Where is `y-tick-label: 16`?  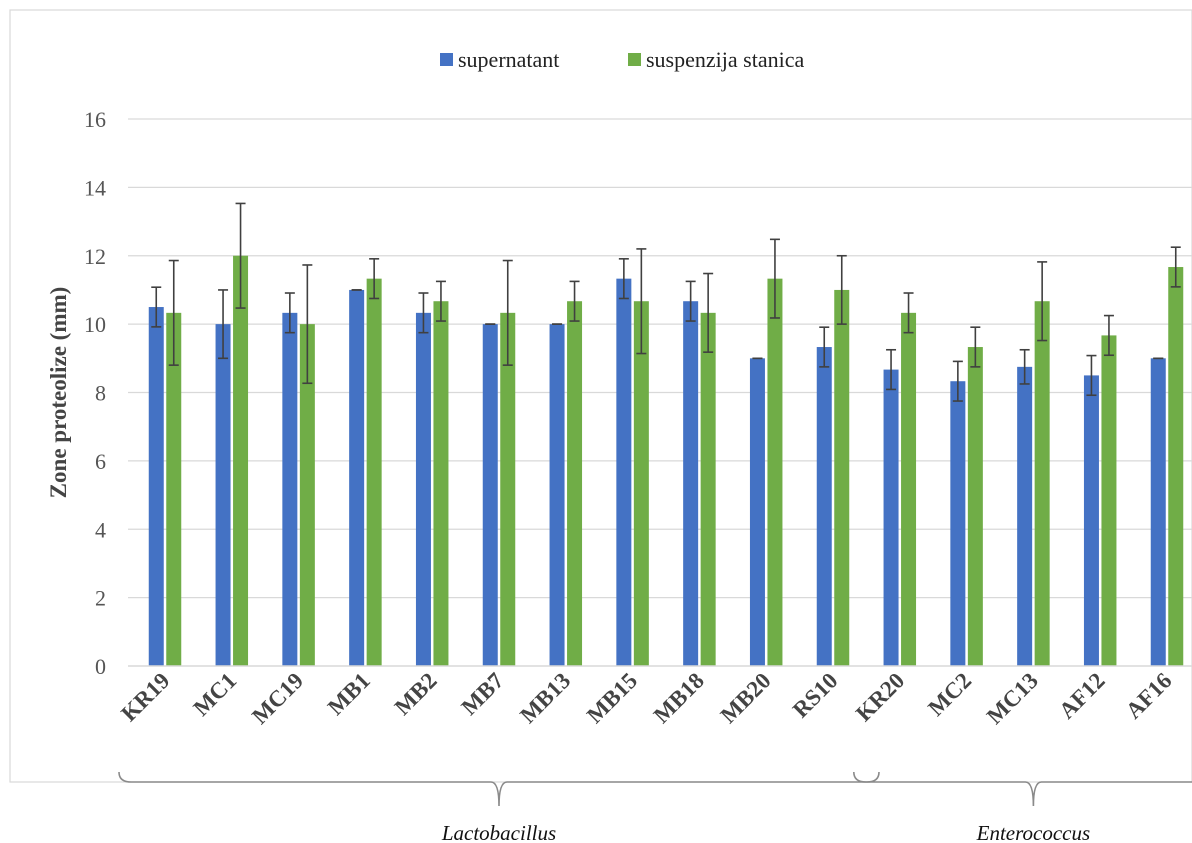
y-tick-label: 16 is located at coordinates (95, 119).